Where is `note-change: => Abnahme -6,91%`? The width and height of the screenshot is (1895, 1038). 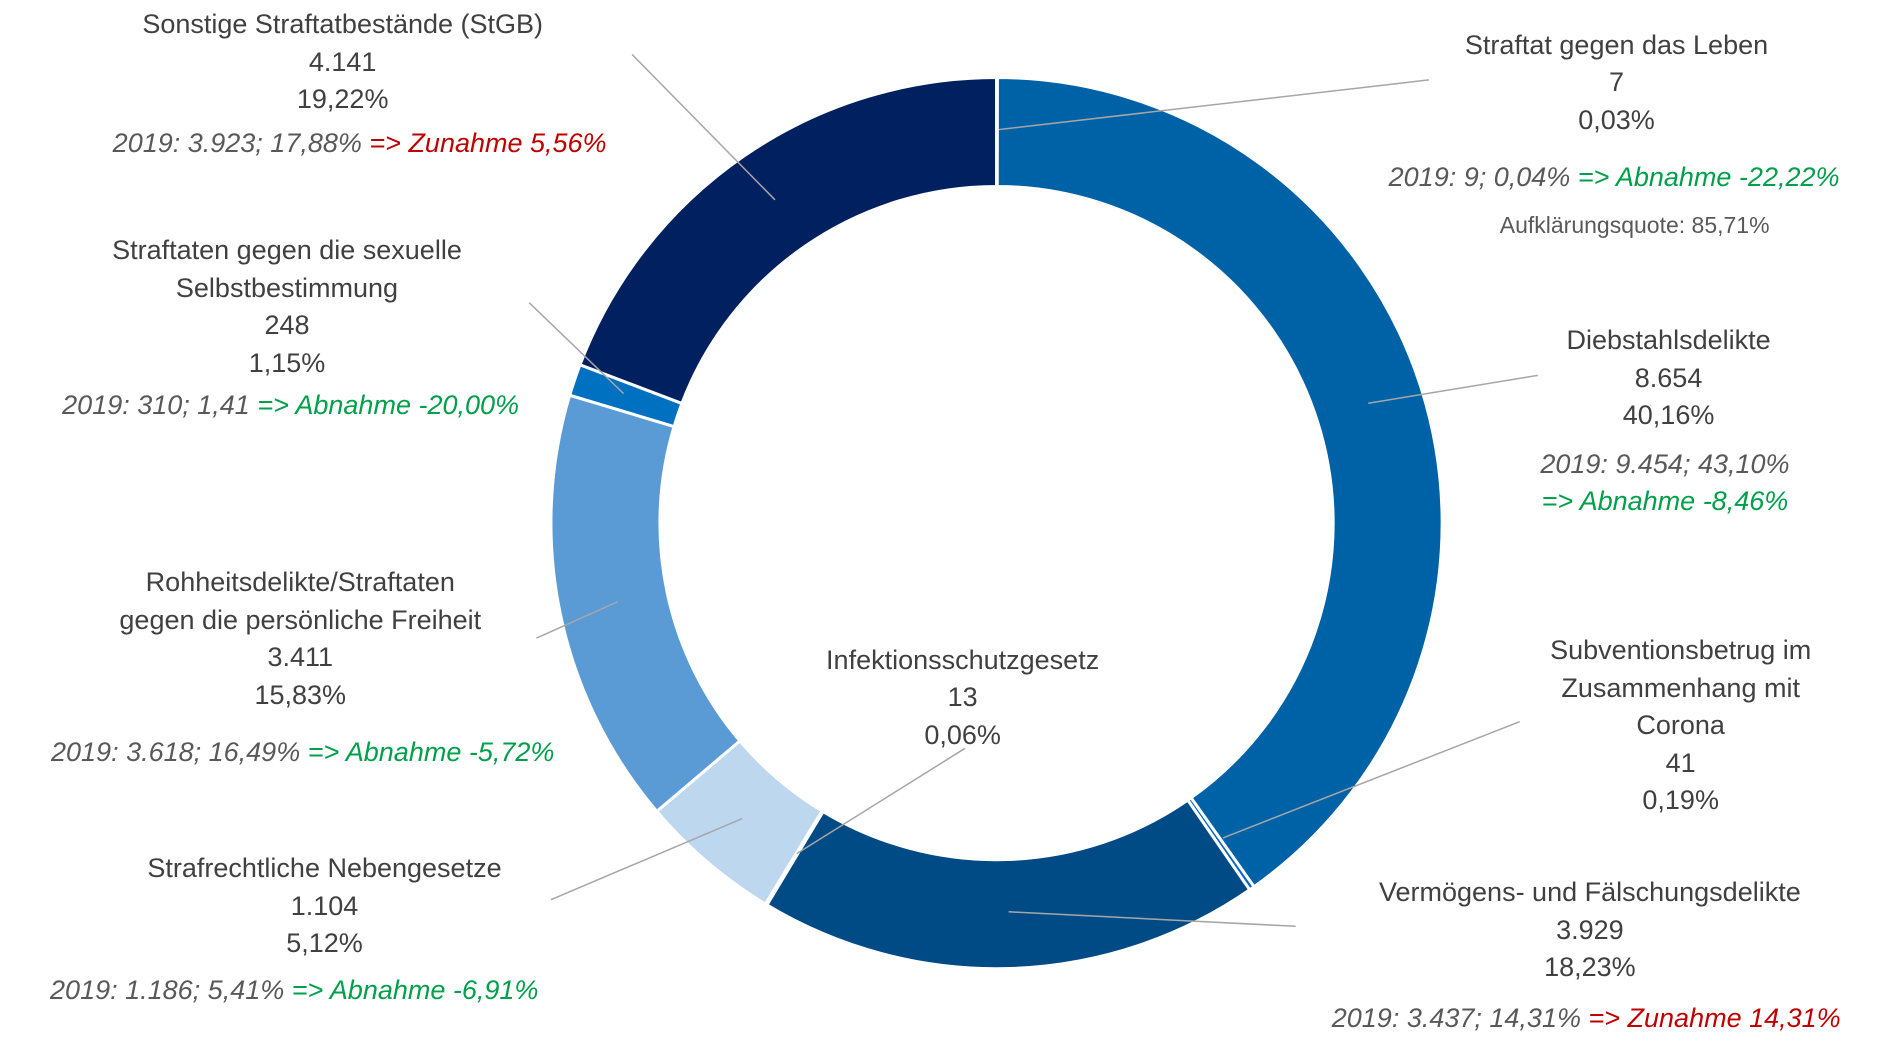 note-change: => Abnahme -6,91% is located at coordinates (415, 990).